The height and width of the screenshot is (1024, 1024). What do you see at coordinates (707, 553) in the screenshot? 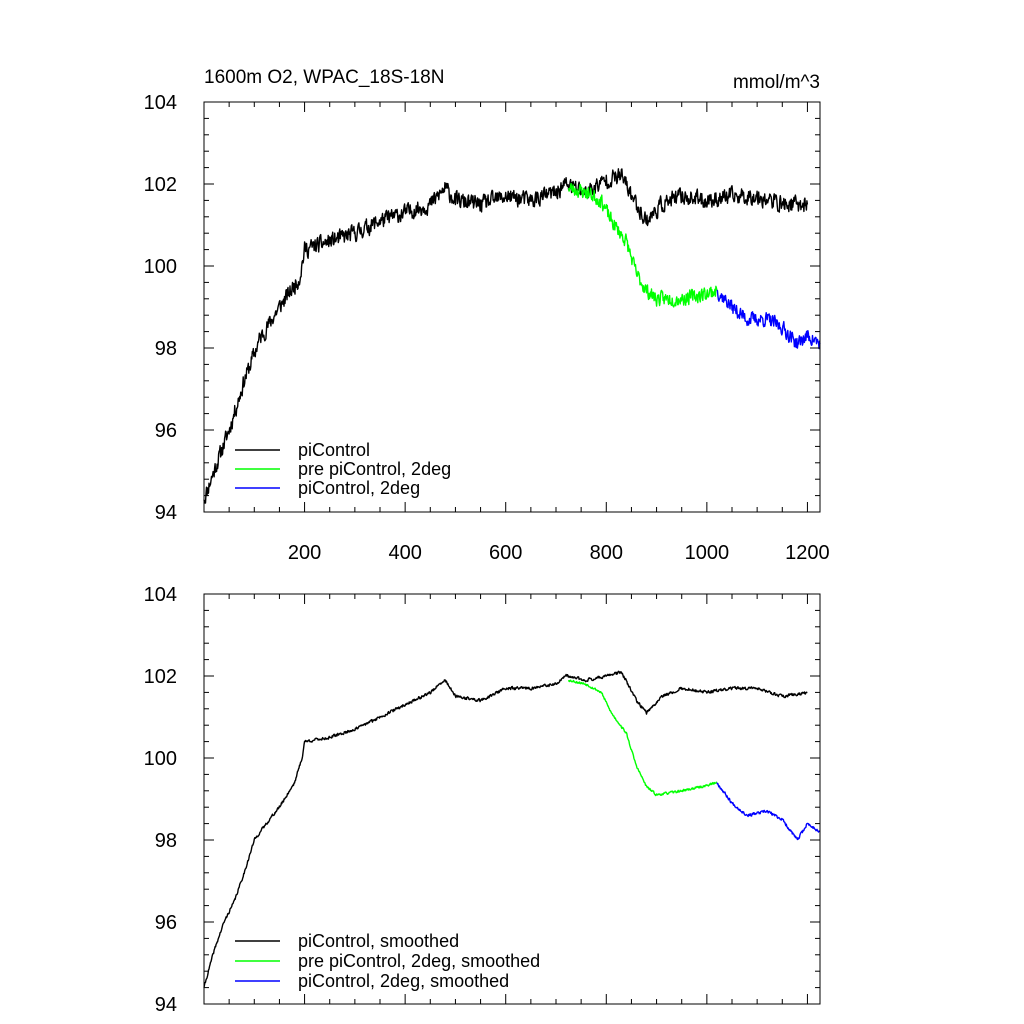
I see `x-tick-label: 1000` at bounding box center [707, 553].